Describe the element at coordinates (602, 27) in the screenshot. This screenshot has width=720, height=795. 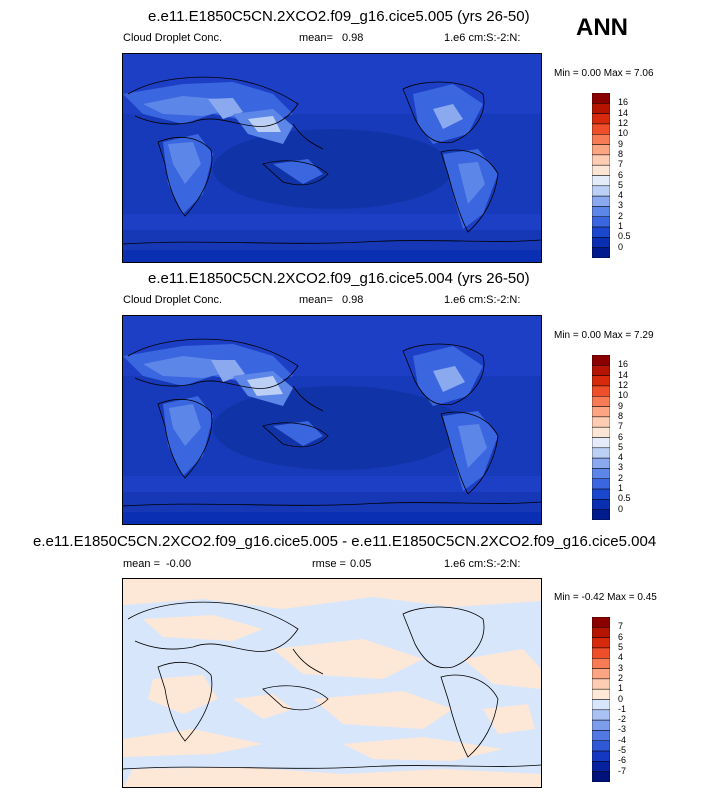
I see `season-label: ANN` at that location.